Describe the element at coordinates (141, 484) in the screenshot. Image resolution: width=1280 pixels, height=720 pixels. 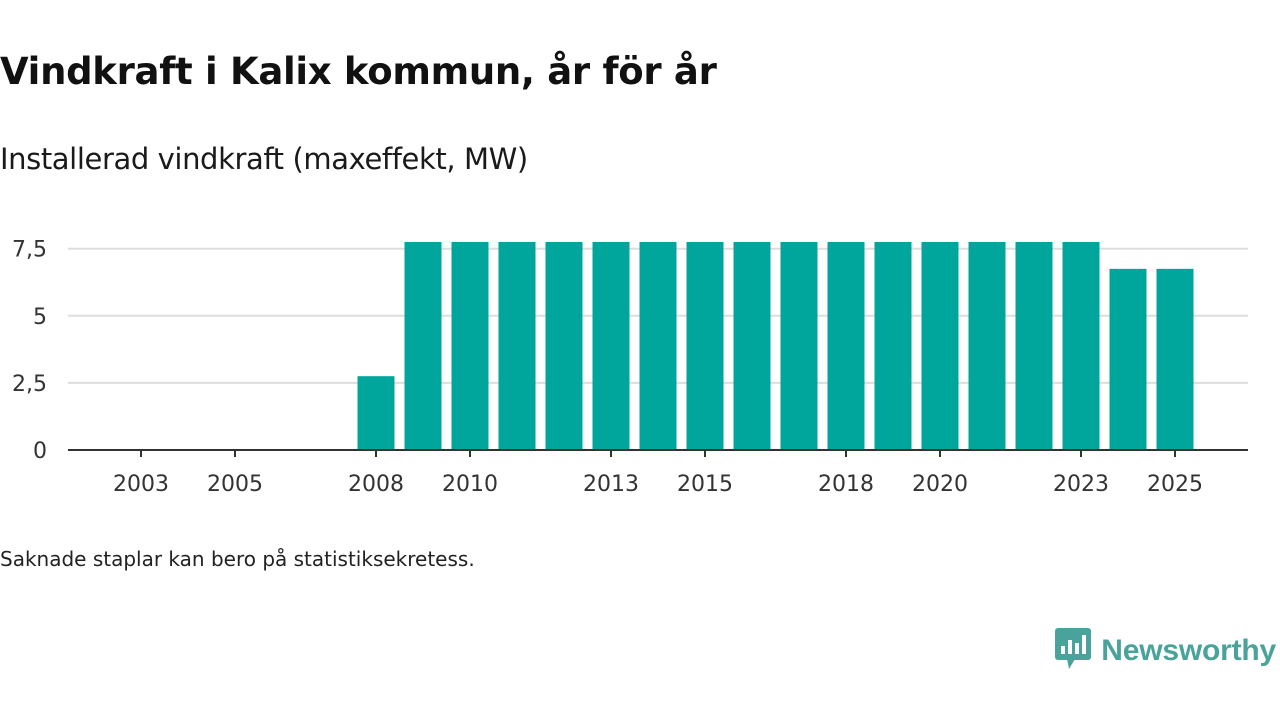
I see `x-tick-label: 2003` at that location.